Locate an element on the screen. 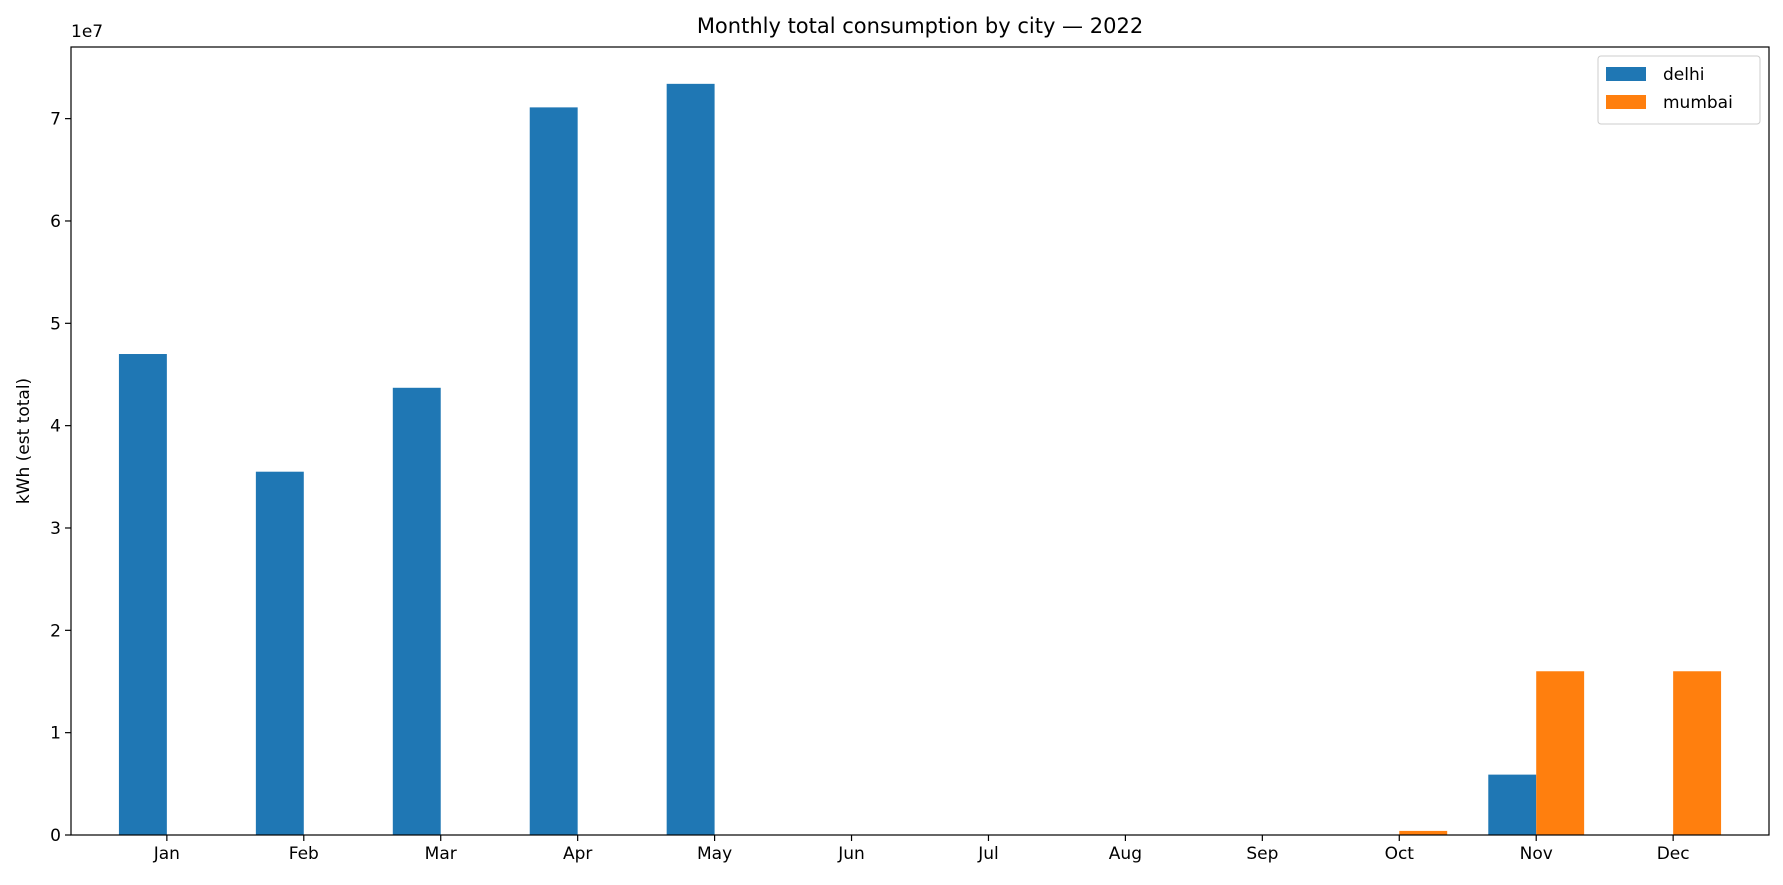 This screenshot has height=885, width=1783. x-tick-label-apr: Apr is located at coordinates (577, 854).